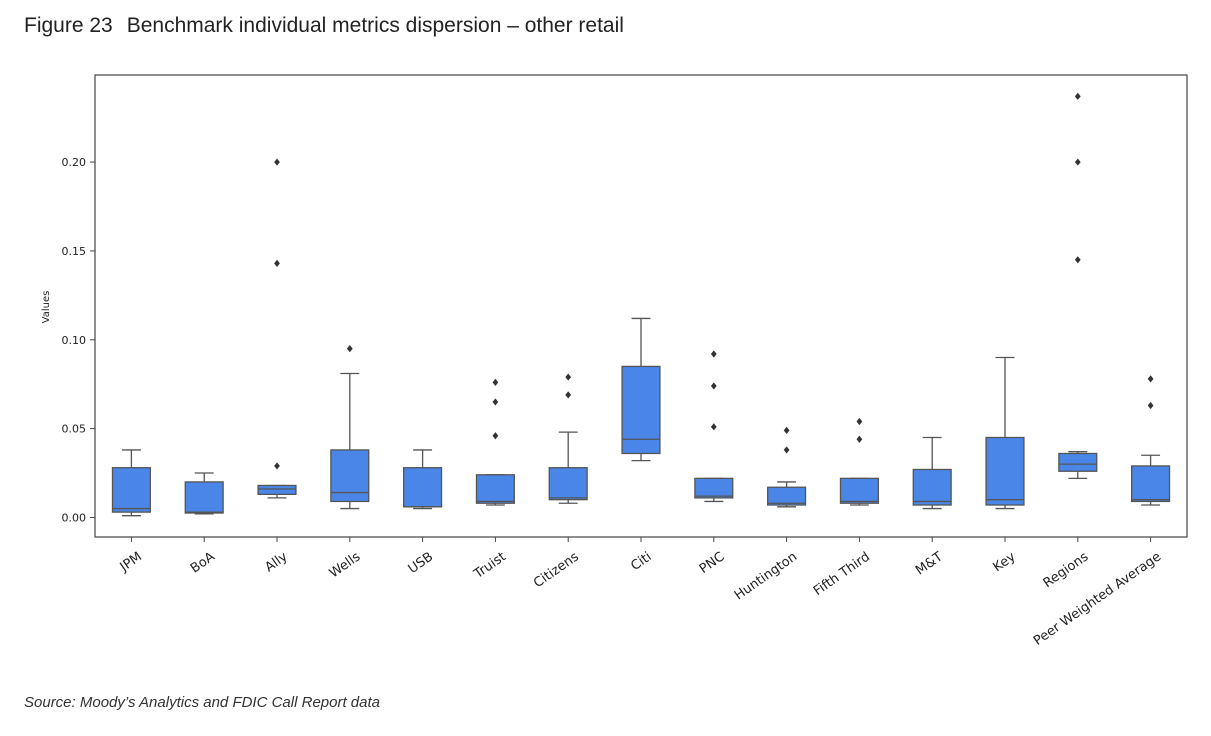 The width and height of the screenshot is (1211, 736). What do you see at coordinates (641, 561) in the screenshot?
I see `x-tick-label: Citi` at bounding box center [641, 561].